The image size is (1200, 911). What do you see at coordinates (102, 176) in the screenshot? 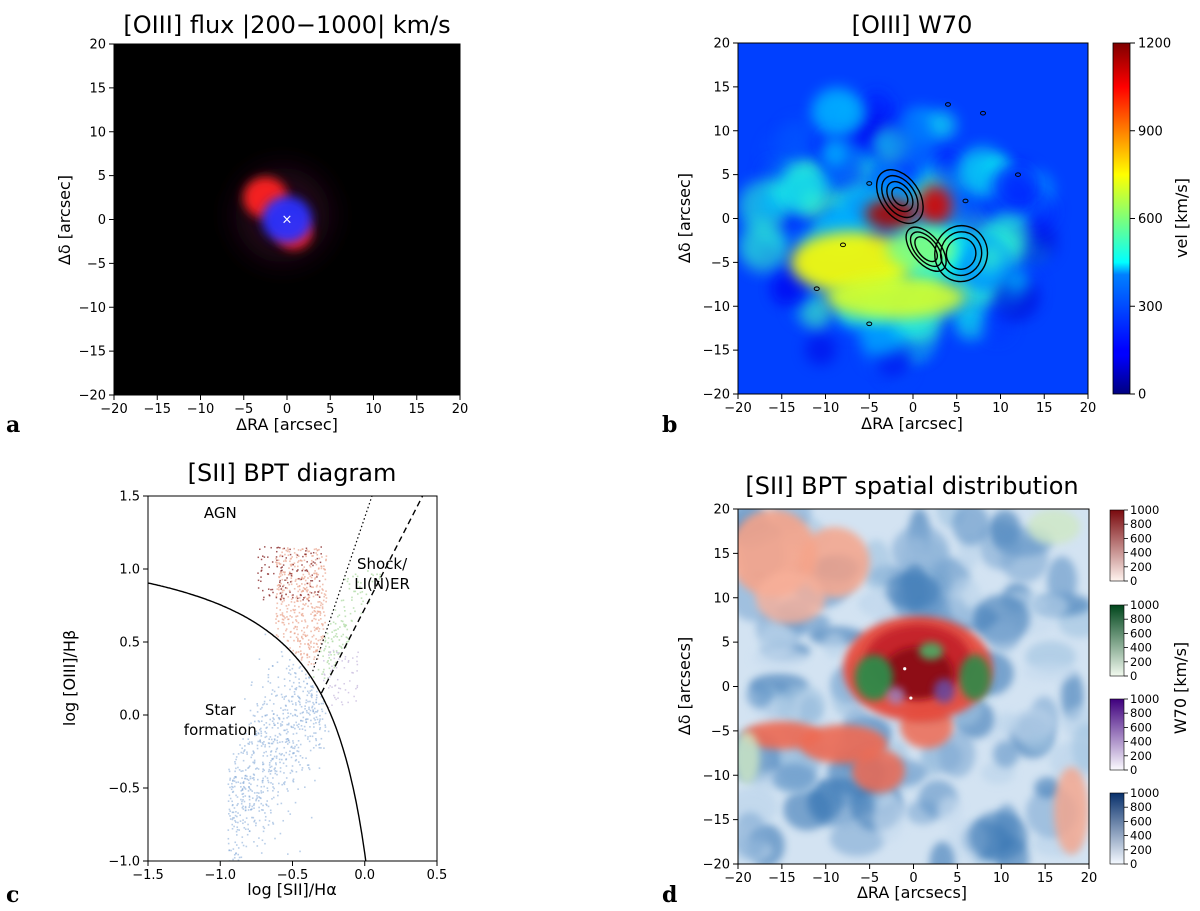
I see `panel-a-ytick-label: 5` at bounding box center [102, 176].